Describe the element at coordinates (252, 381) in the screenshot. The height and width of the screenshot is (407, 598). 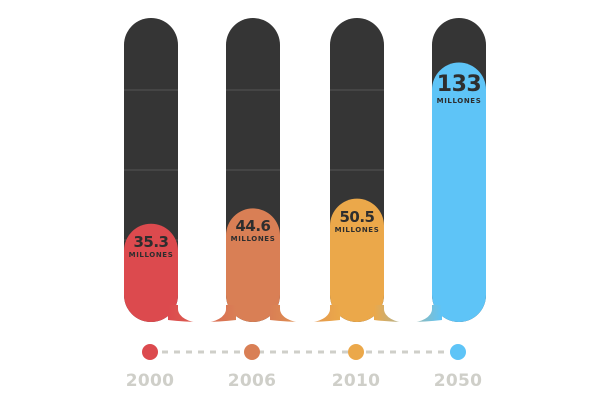
I see `year-label-2006: 2006` at that location.